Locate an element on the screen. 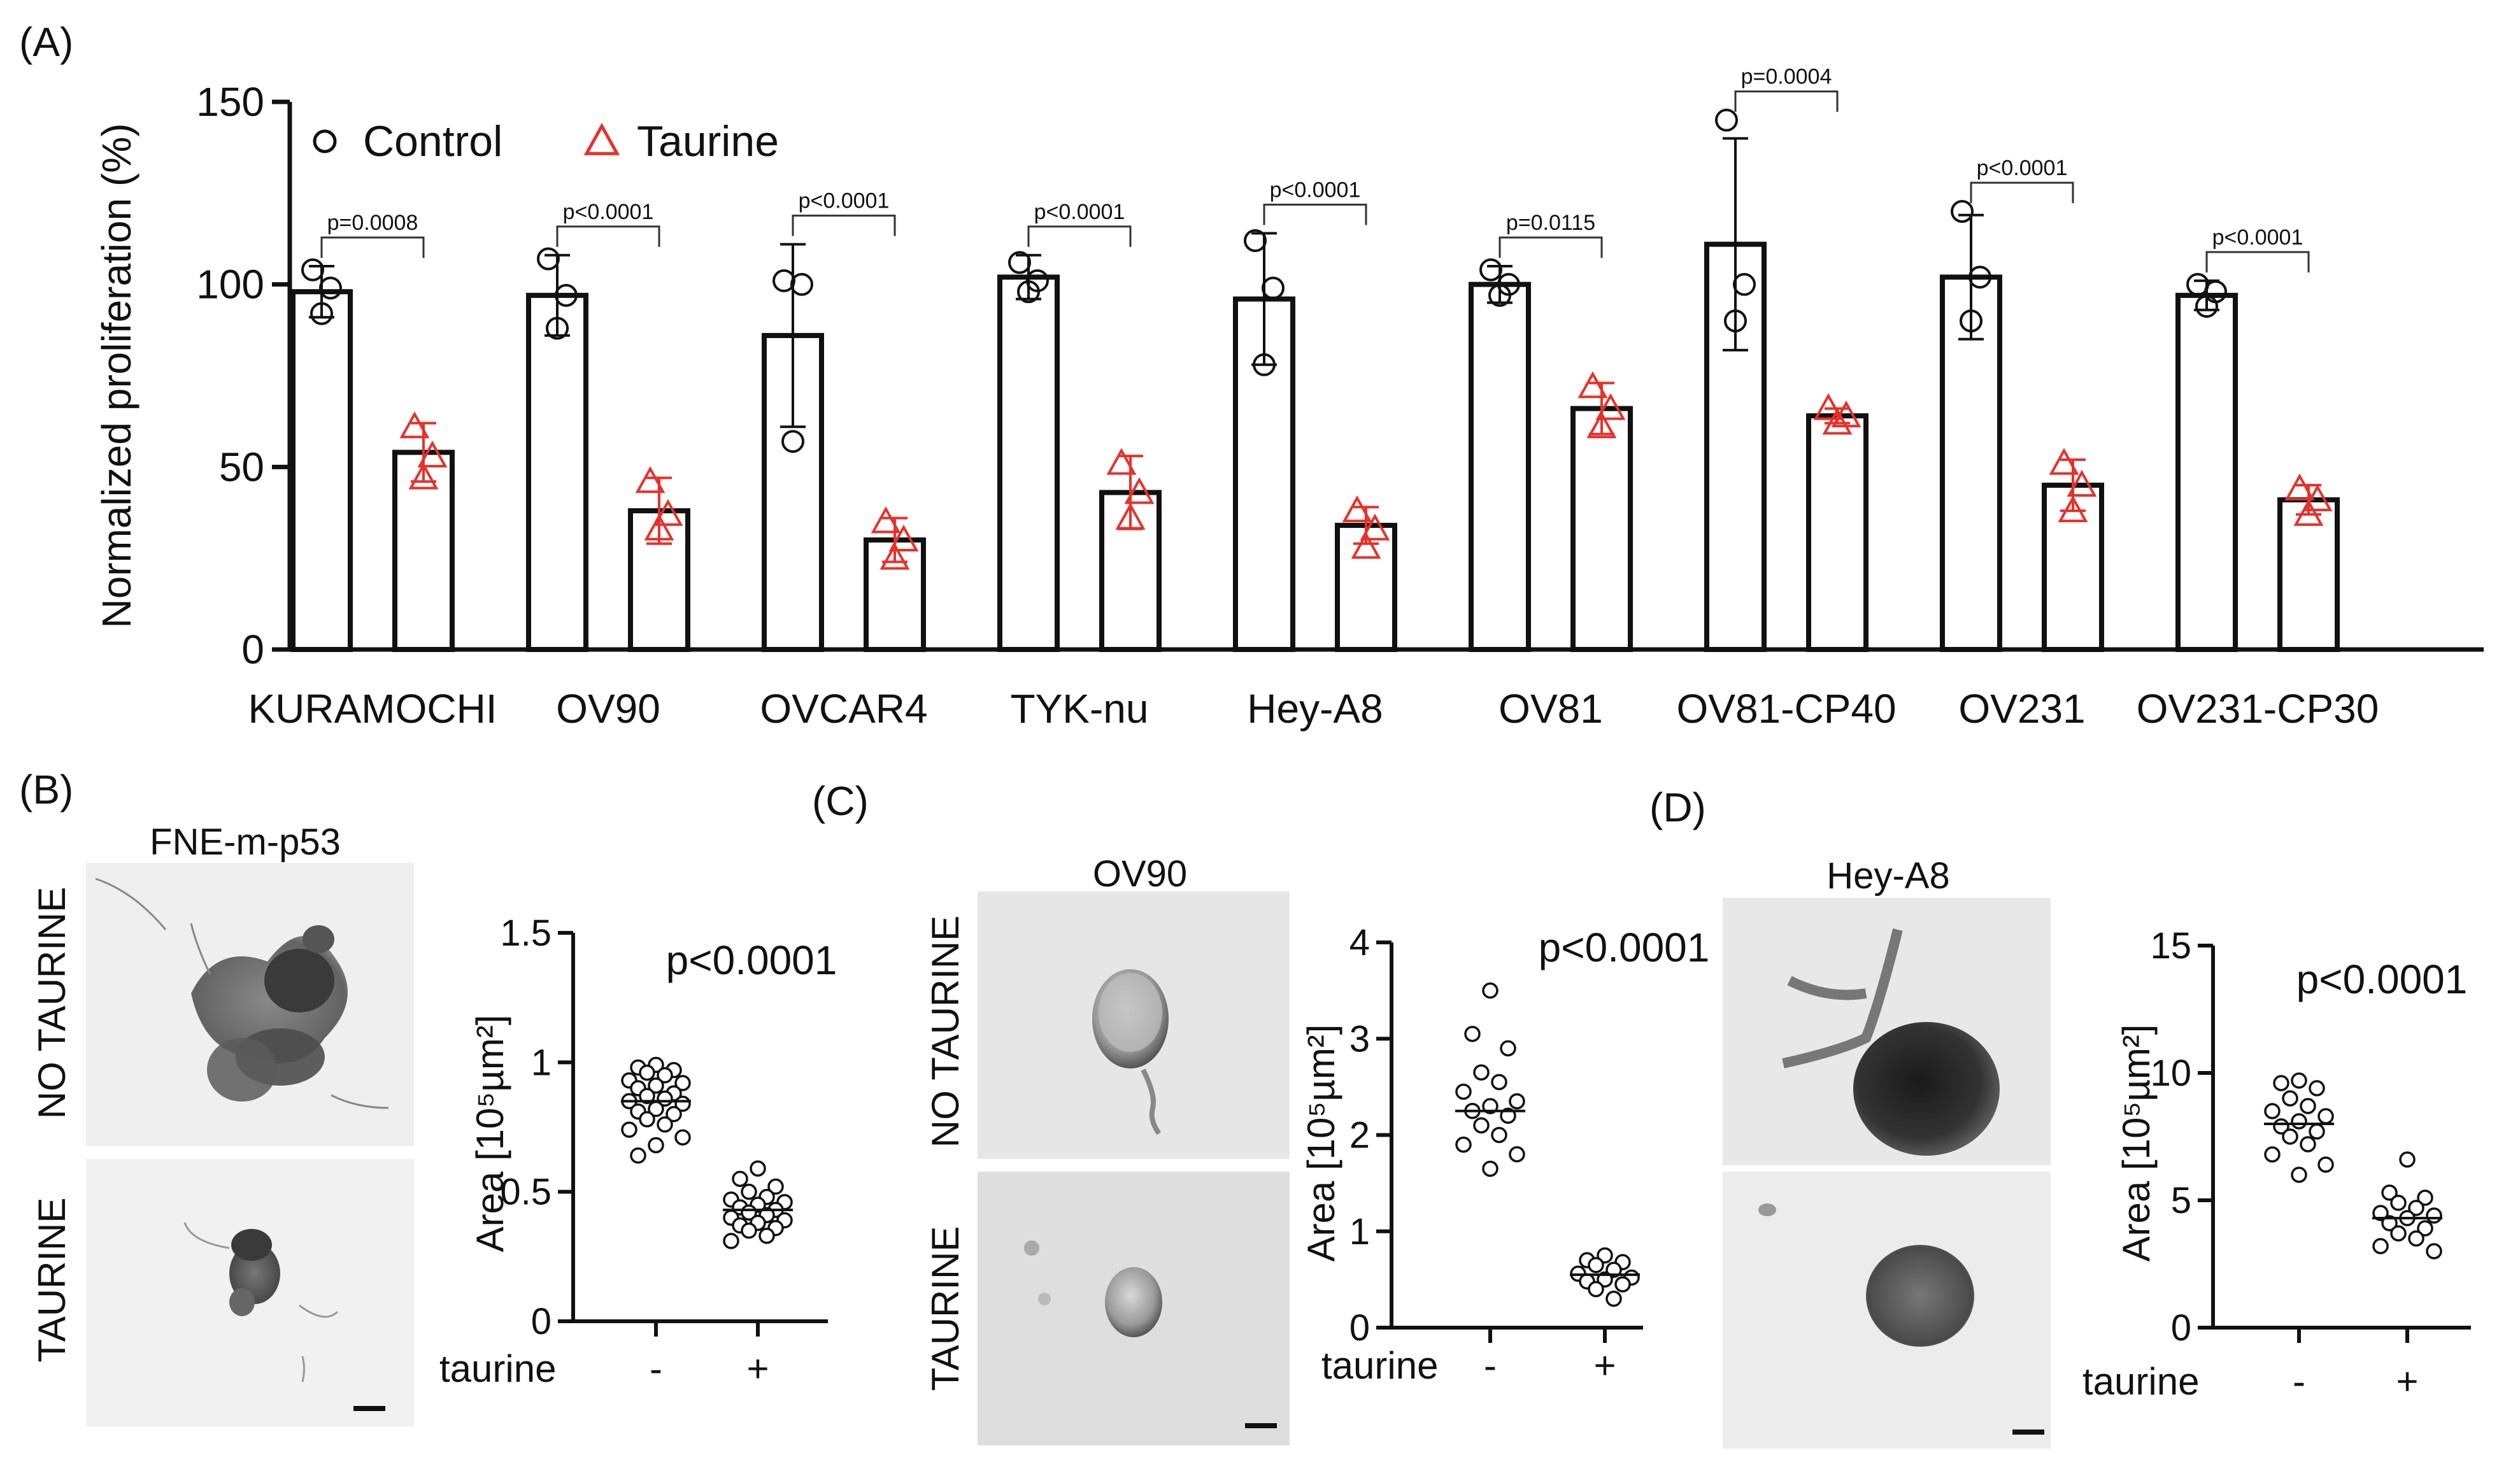  legend-label-control: Control is located at coordinates (432, 141).